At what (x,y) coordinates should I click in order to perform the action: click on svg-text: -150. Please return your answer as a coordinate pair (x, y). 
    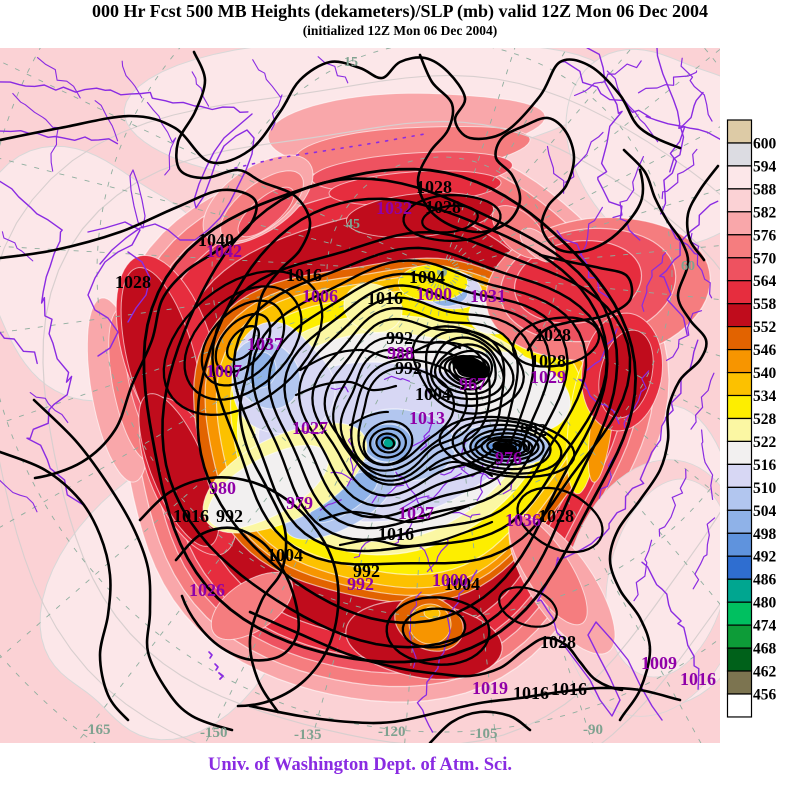
    Looking at the image, I should click on (214, 733).